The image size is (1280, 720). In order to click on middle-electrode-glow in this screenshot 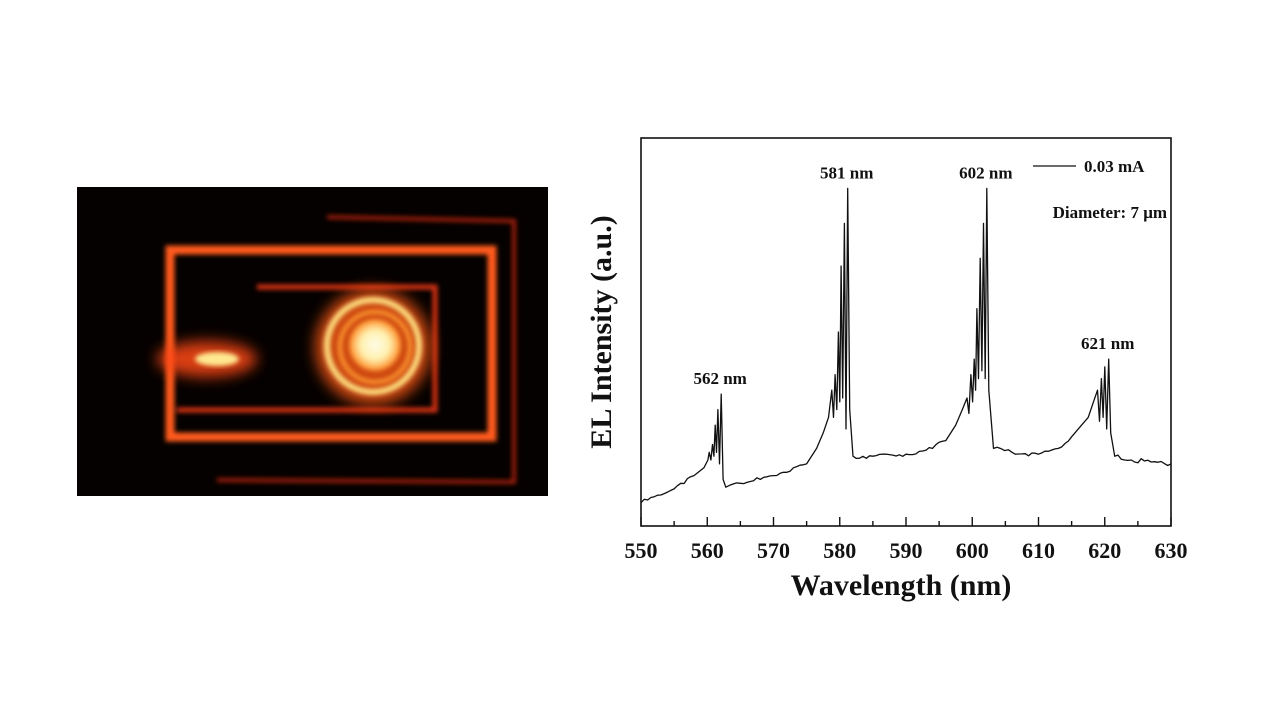, I will do `click(331, 343)`.